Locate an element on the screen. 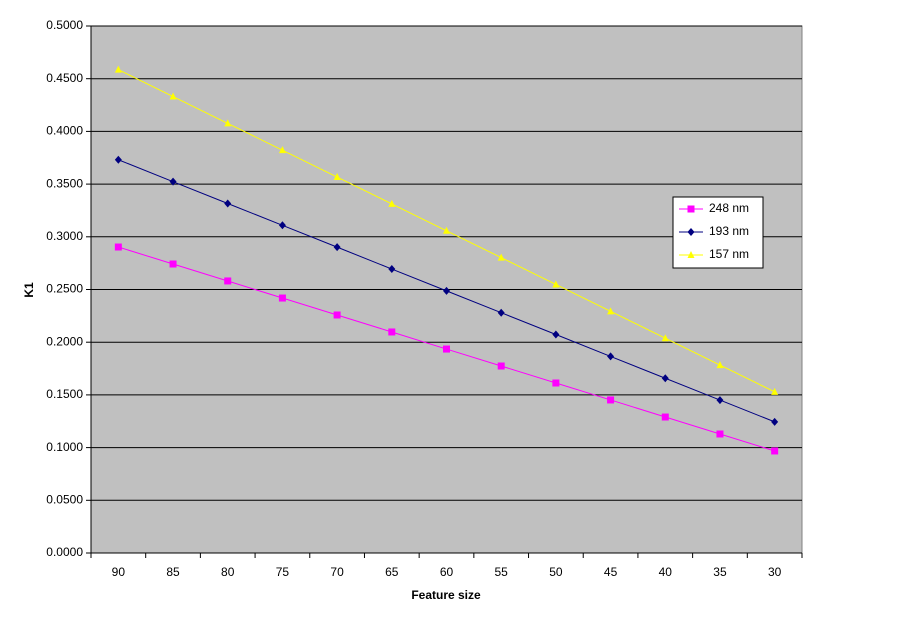  y-tick-label: 0.3000 is located at coordinates (64, 236).